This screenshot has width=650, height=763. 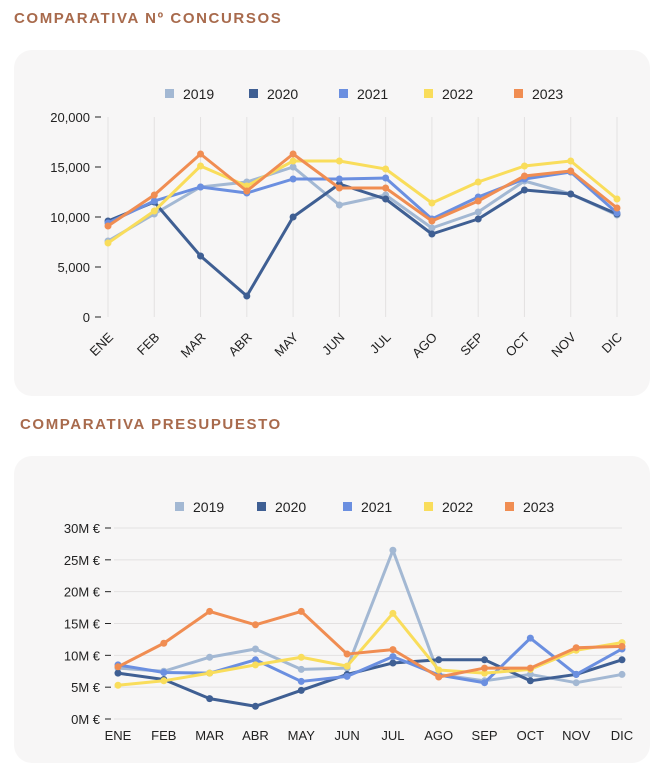 I want to click on x-tick-label: JUN, so click(x=346, y=735).